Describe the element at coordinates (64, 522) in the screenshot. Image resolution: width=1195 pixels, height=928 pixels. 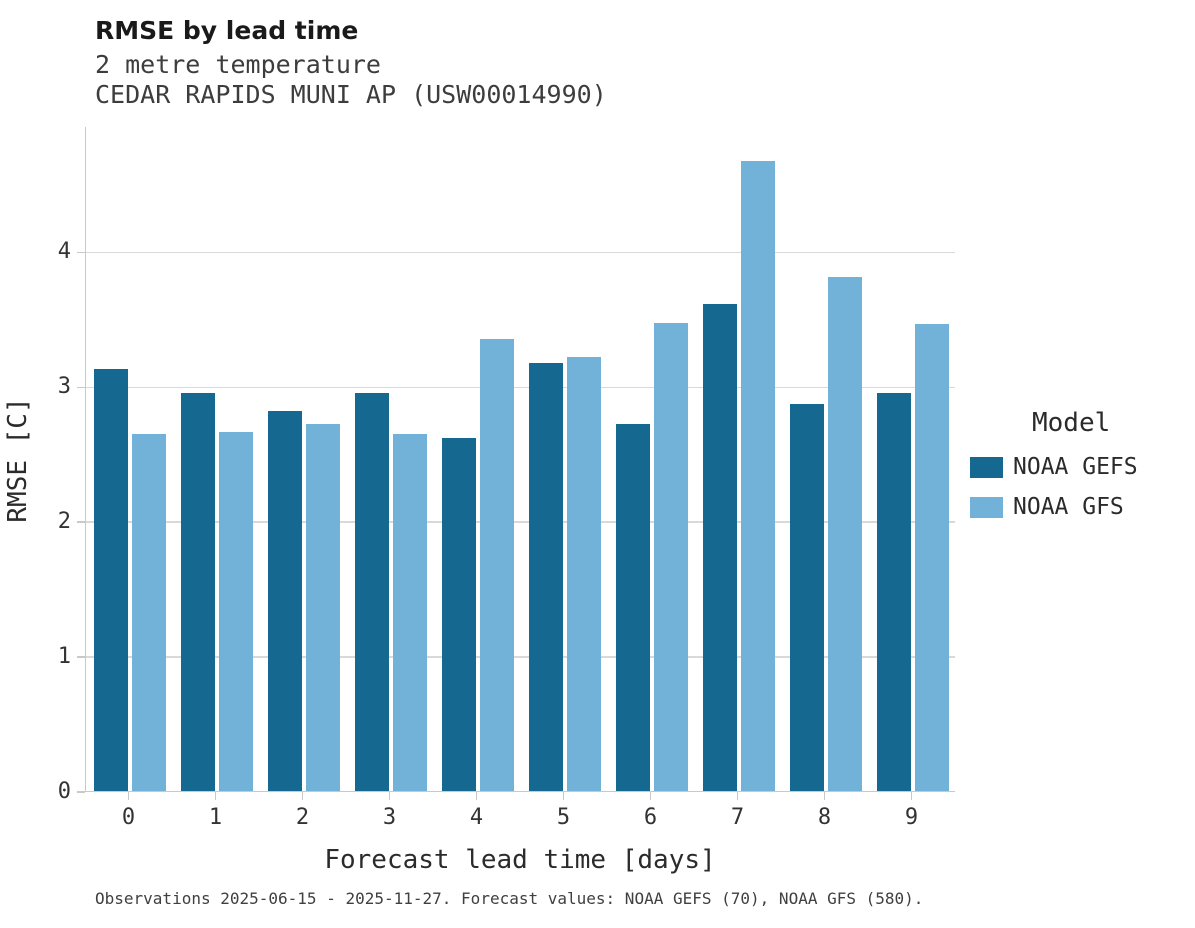
I see `y-tick-label-2: 2` at that location.